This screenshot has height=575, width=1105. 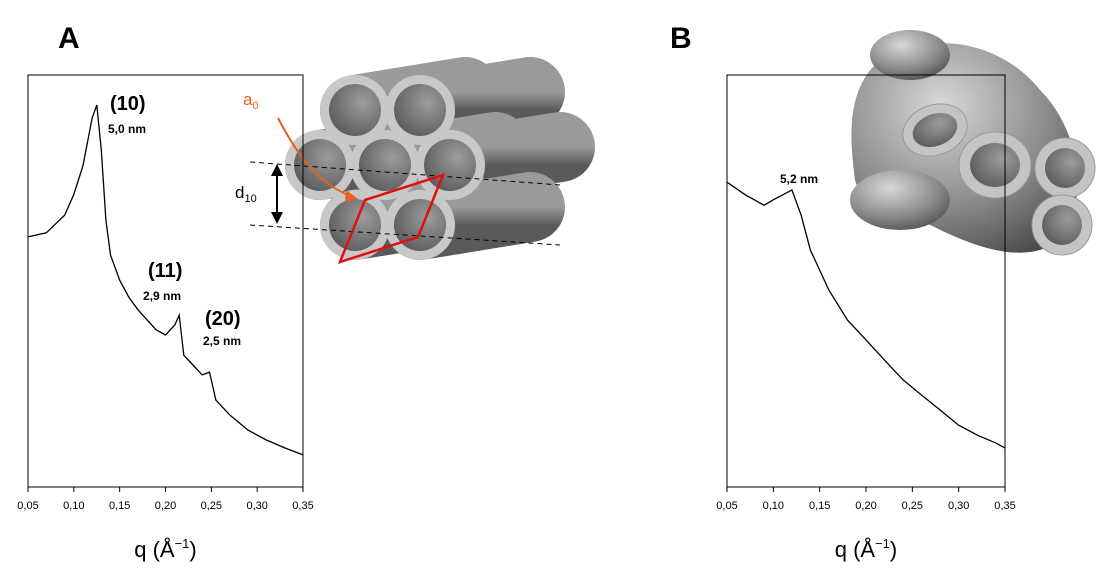 What do you see at coordinates (69, 38) in the screenshot?
I see `panel-label: A` at bounding box center [69, 38].